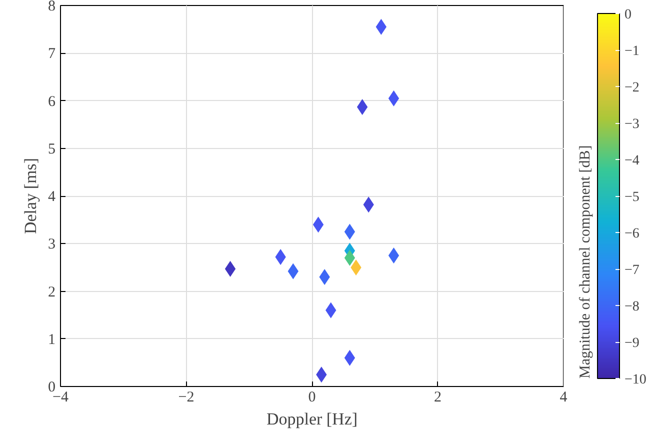 This screenshot has width=657, height=441. What do you see at coordinates (52, 244) in the screenshot?
I see `y-tick-label: 3` at bounding box center [52, 244].